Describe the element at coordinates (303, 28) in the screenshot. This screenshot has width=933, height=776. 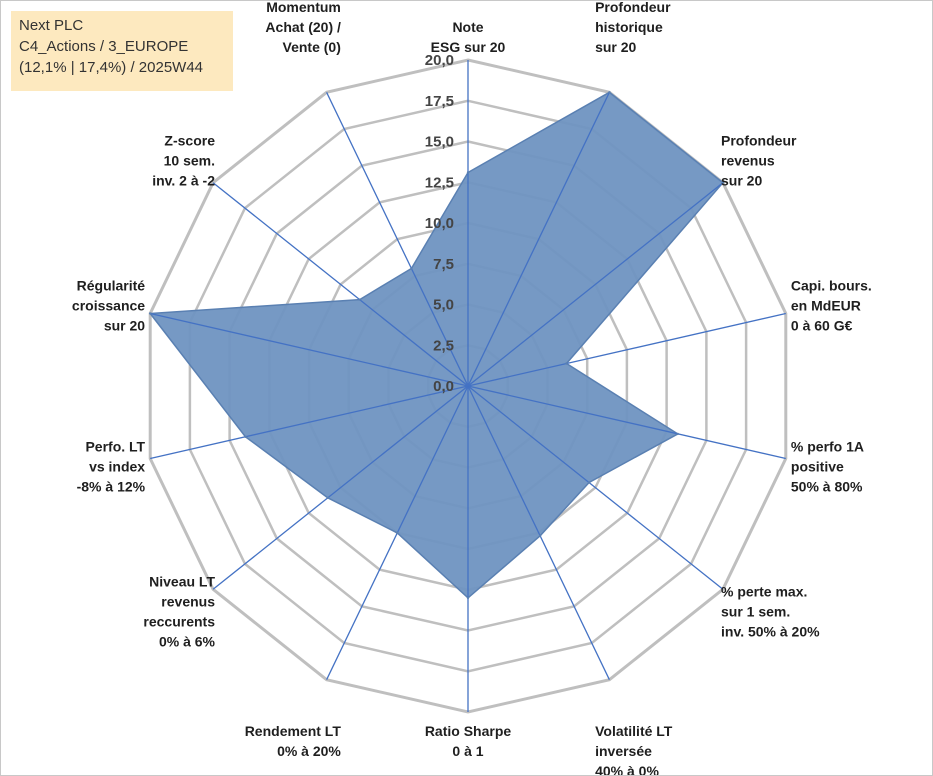
I see `category-label: Momentum Achat (20) / Vente (0)` at that location.